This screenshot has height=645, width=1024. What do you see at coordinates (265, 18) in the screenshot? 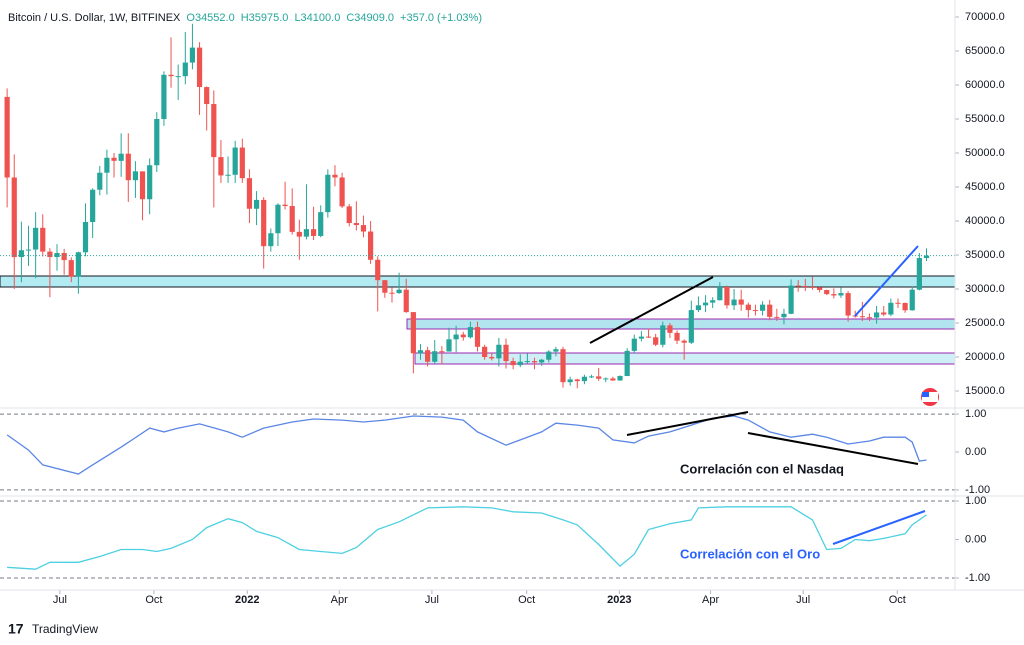
I see `legend-value: H35975.0` at bounding box center [265, 18].